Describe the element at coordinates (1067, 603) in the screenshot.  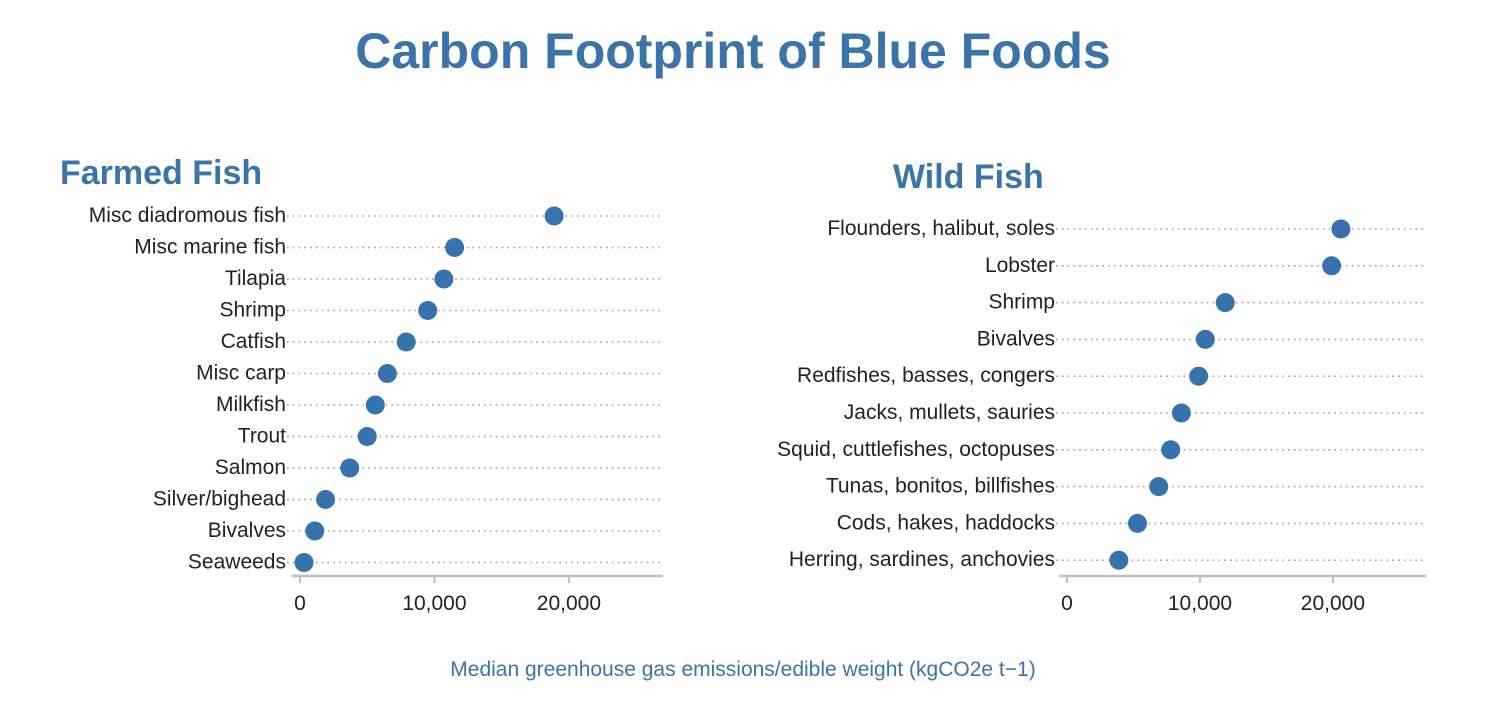
I see `wild-x-tick-label: 0` at that location.